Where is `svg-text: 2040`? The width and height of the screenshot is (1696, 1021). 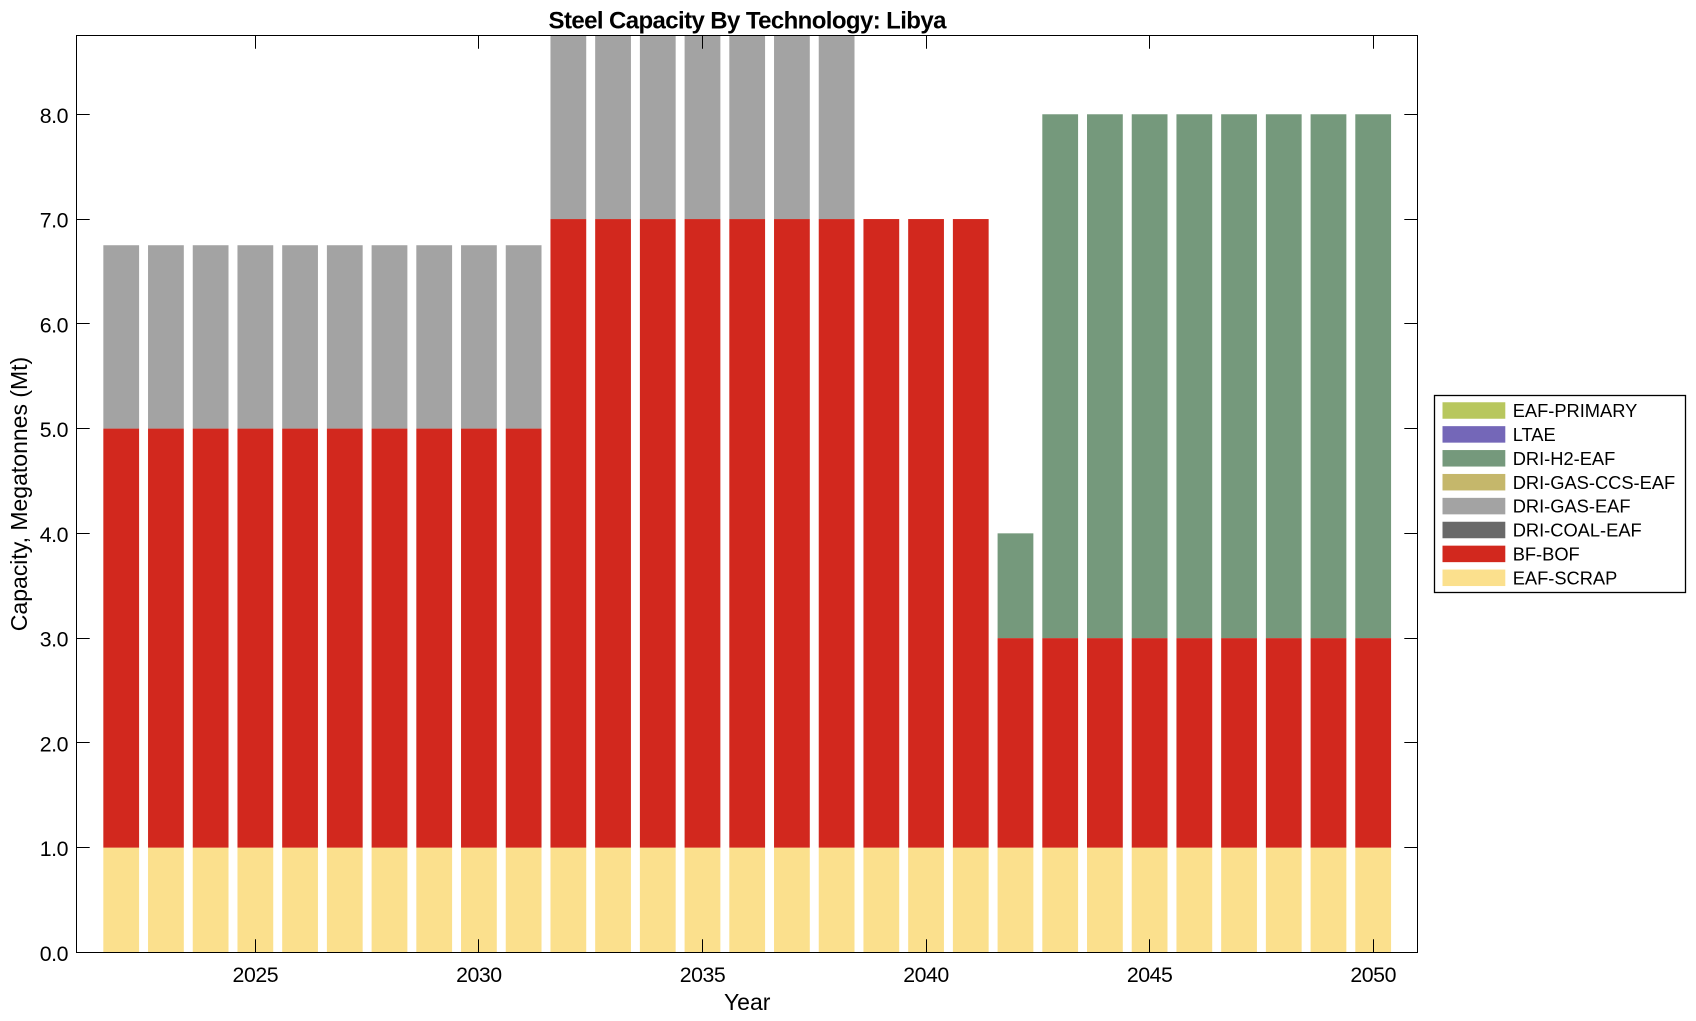 svg-text: 2040 is located at coordinates (926, 975).